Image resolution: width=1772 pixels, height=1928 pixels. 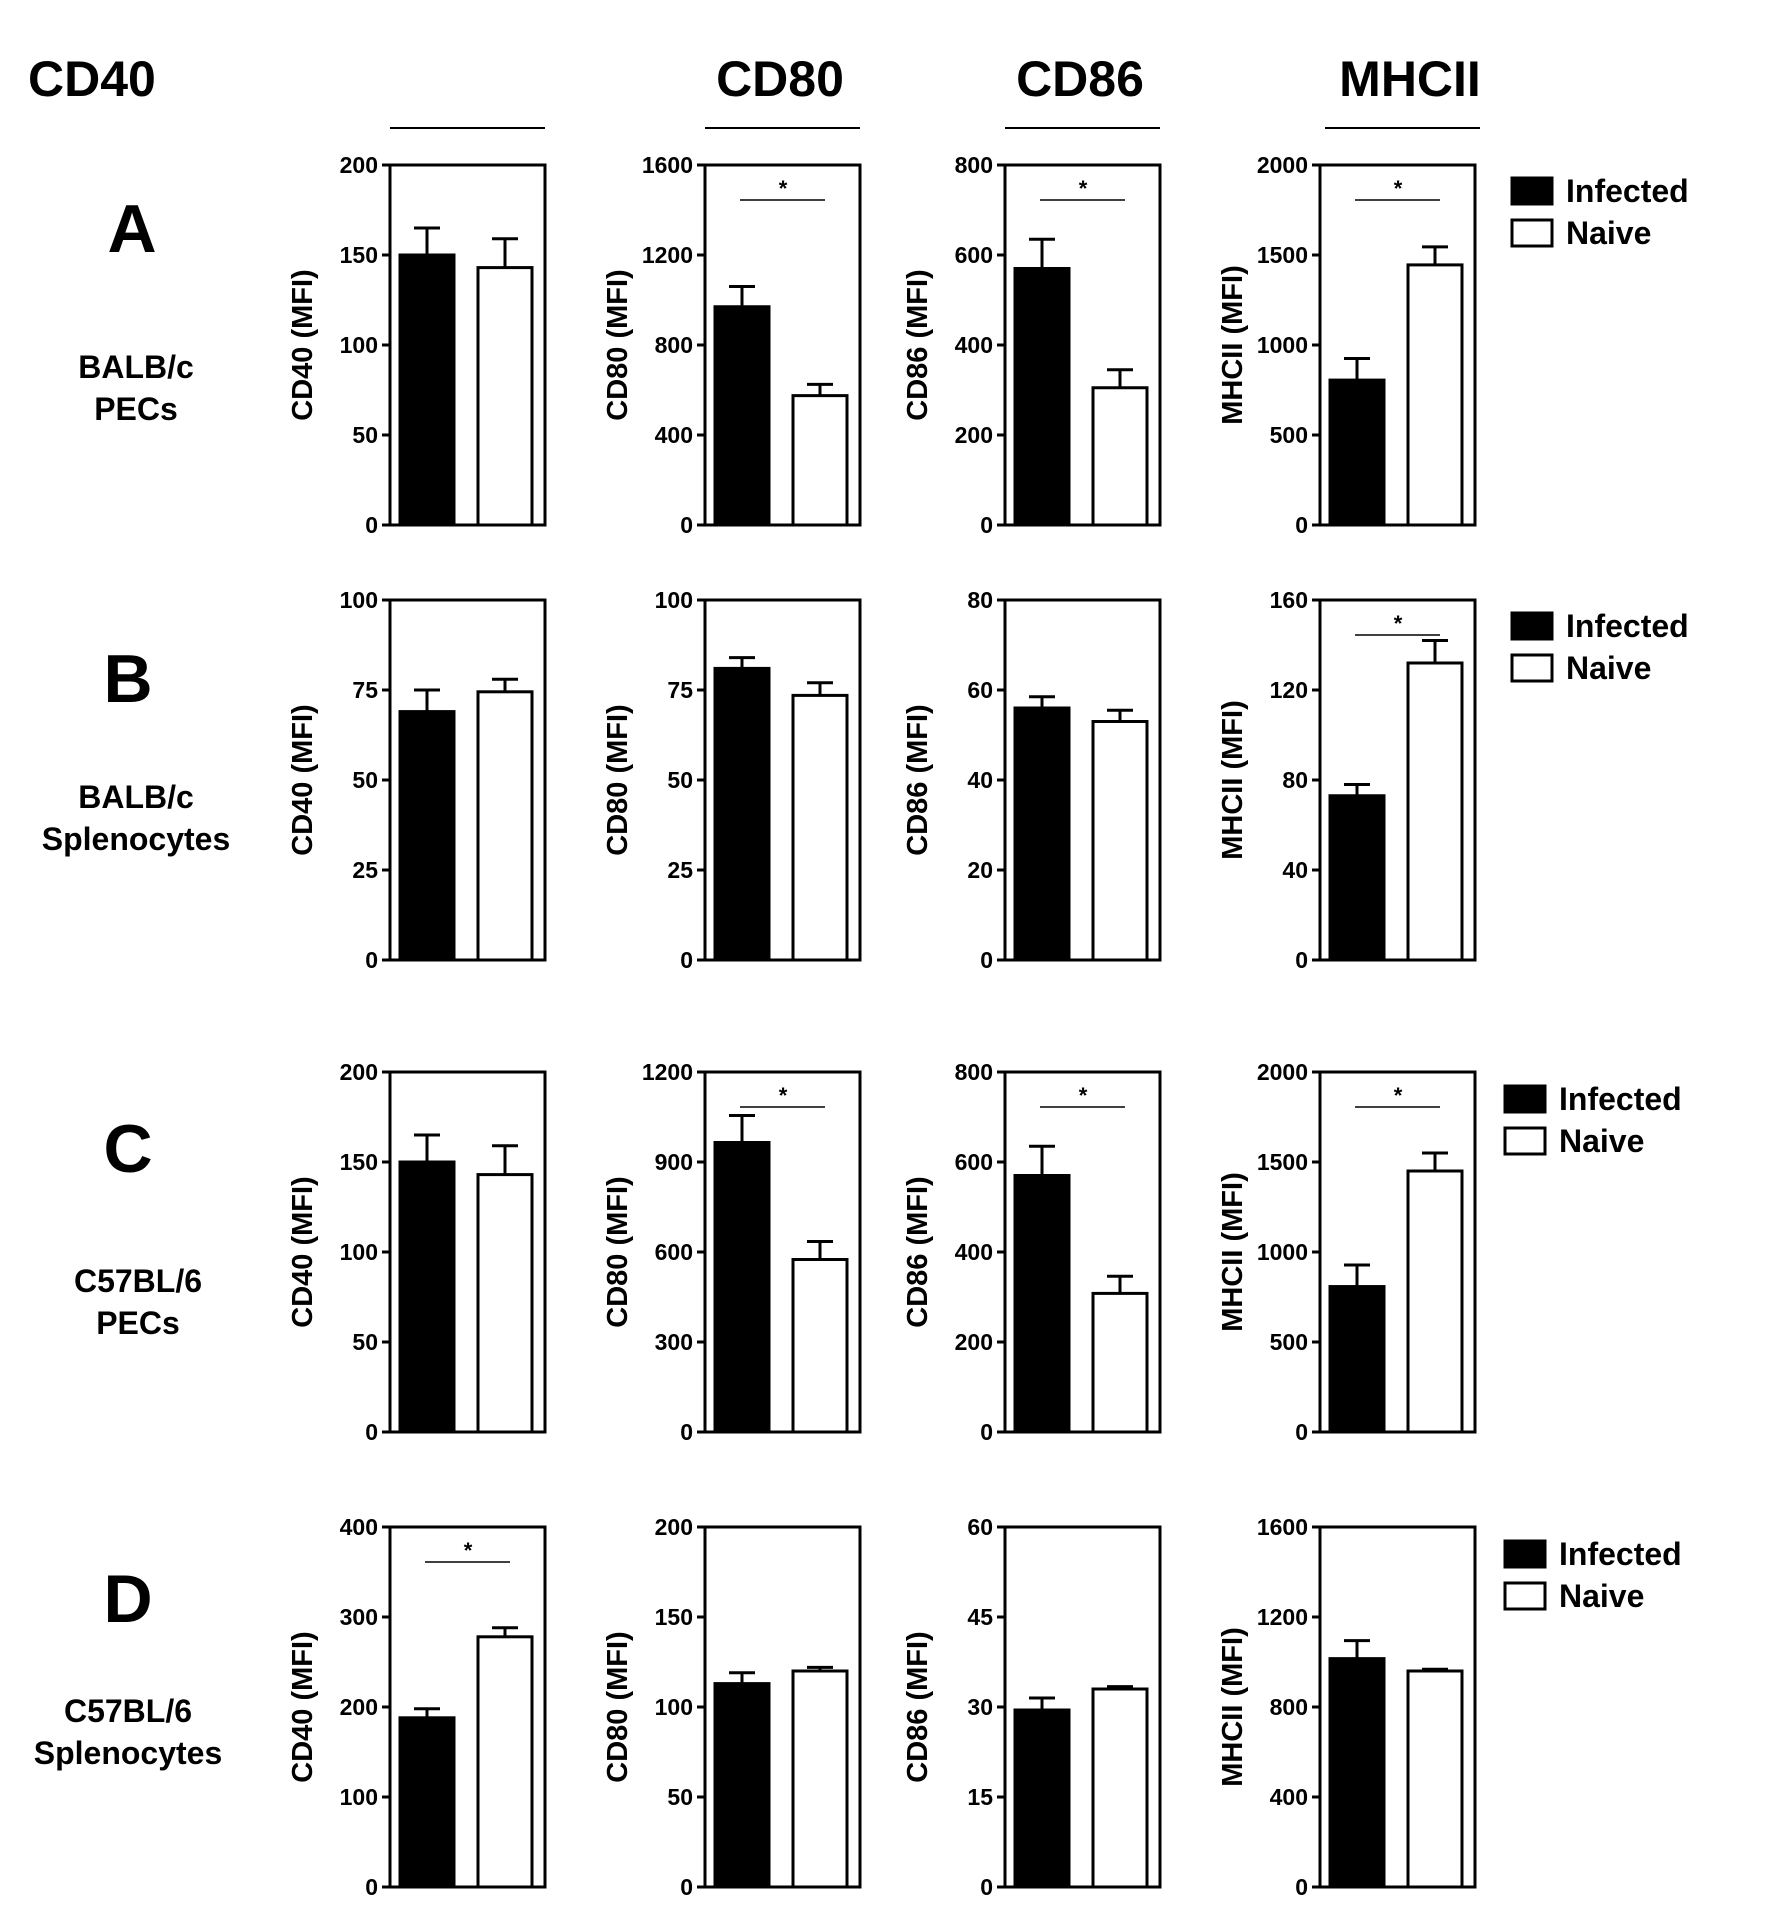 I want to click on chart-panel-mhcii: 0 400 800 1200 1600 MHCII (MFI), so click(x=1347, y=1707).